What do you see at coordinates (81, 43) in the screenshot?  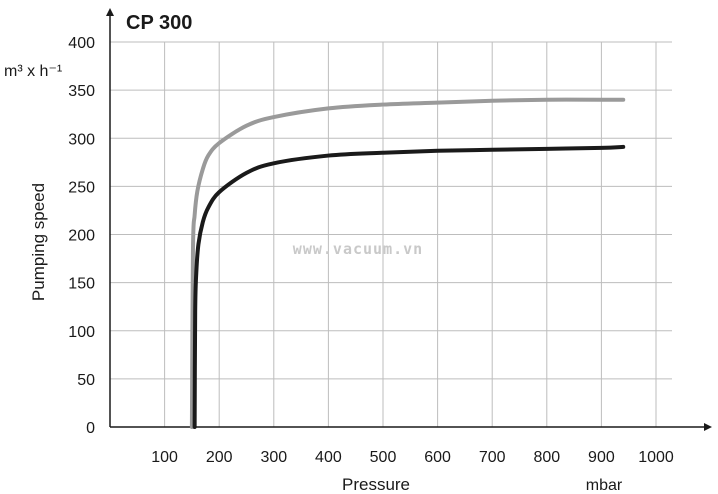 I see `y-tick-label-400: 400` at bounding box center [81, 43].